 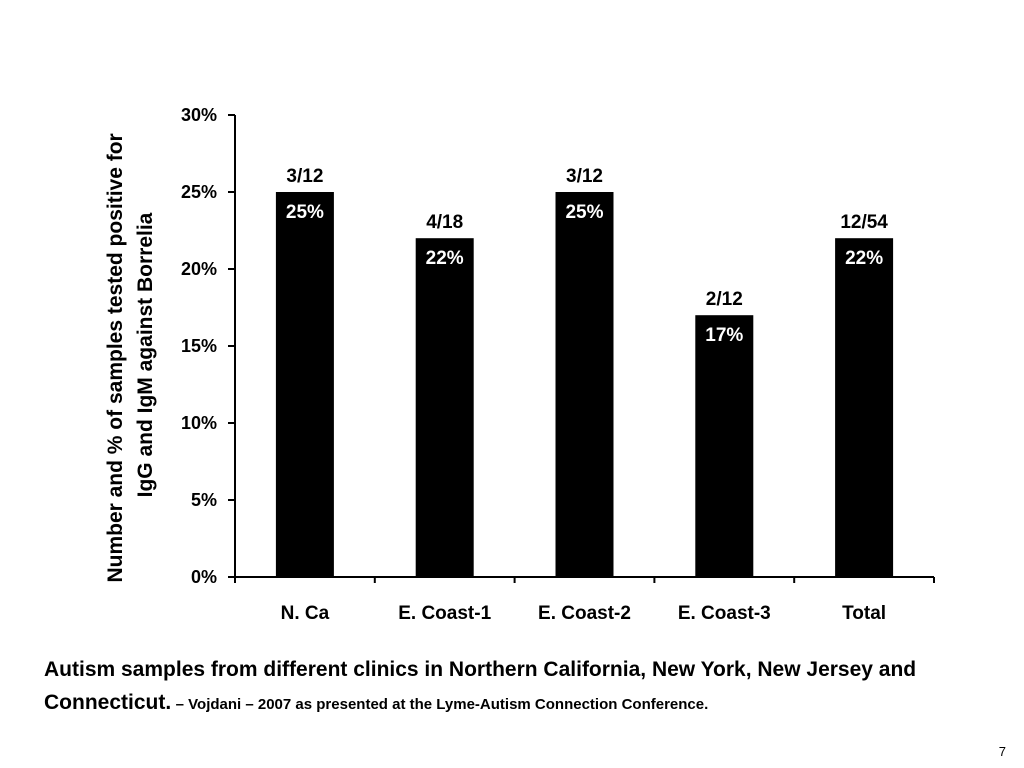 What do you see at coordinates (199, 115) in the screenshot?
I see `y-tick-label: 30%` at bounding box center [199, 115].